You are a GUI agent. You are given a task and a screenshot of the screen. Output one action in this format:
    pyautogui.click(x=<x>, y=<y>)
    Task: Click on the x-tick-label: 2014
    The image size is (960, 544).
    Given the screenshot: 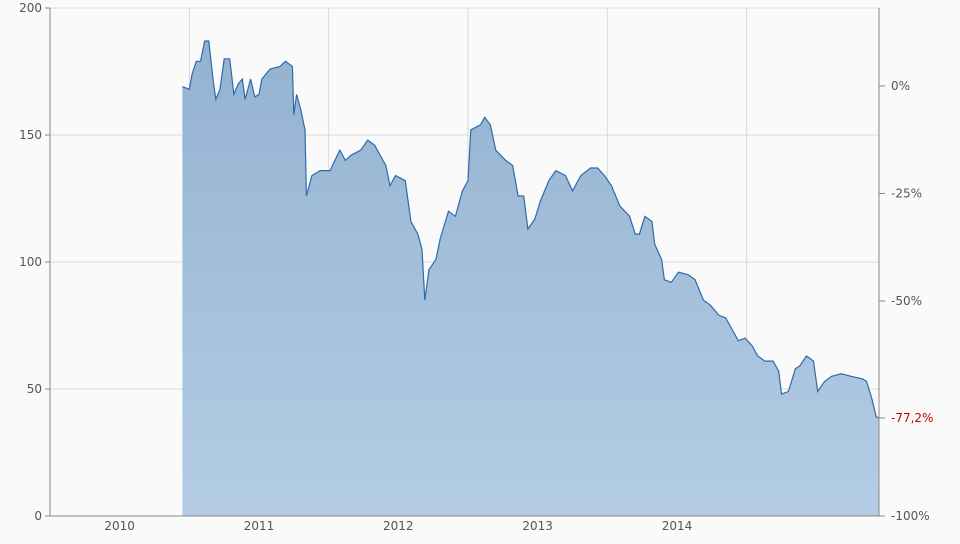 What is the action you would take?
    pyautogui.click(x=677, y=526)
    